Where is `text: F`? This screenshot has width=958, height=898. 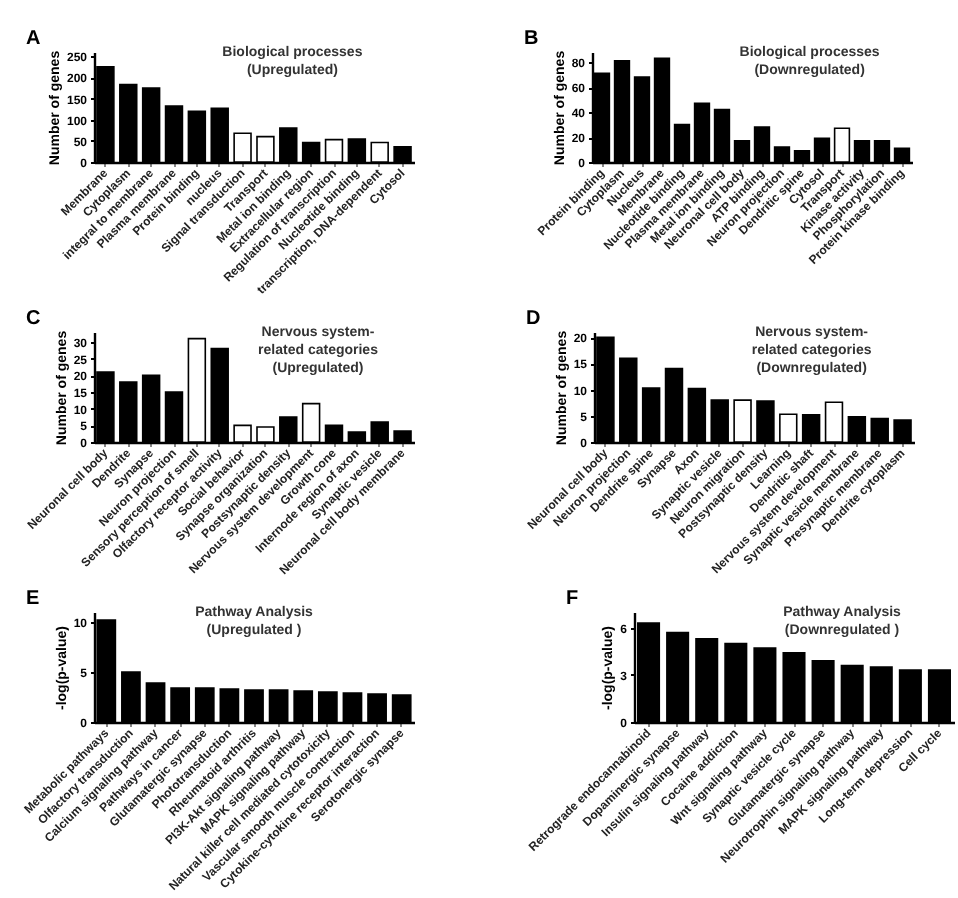
text: F is located at coordinates (572, 599).